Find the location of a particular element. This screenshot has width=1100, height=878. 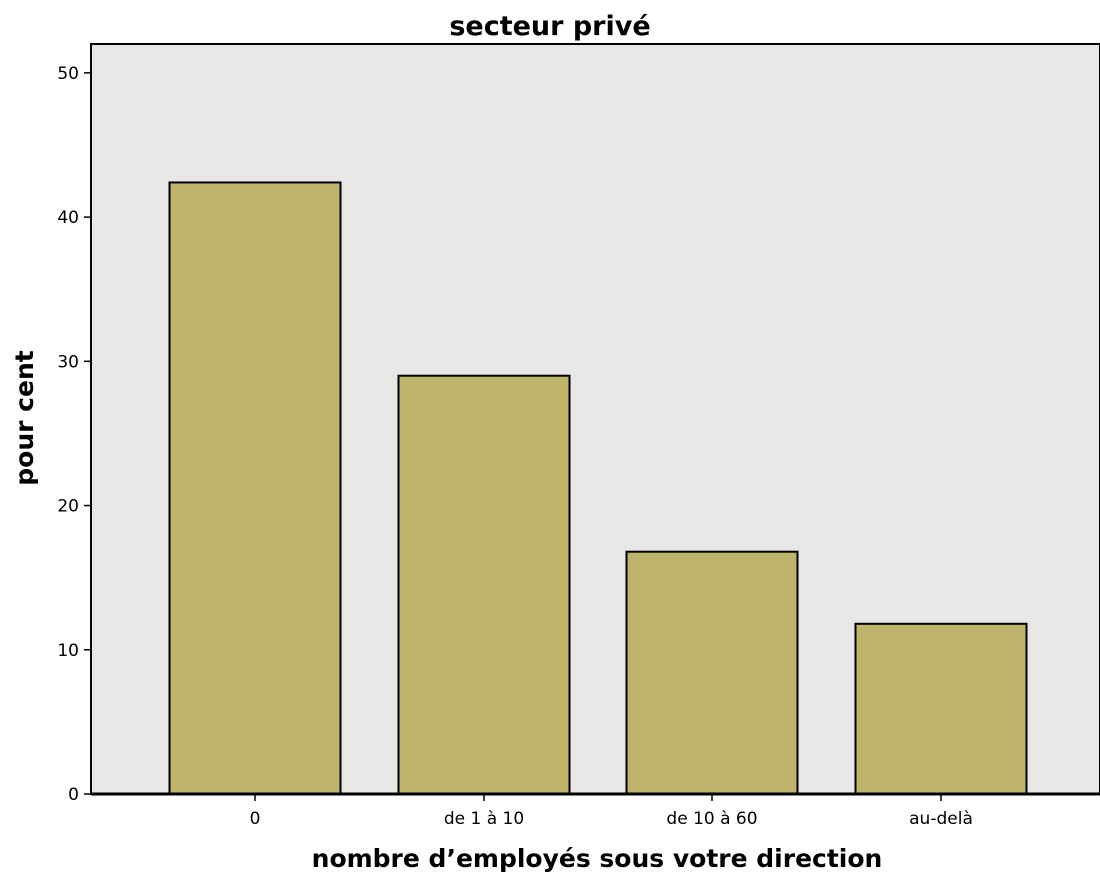

x-tick-label-0: 0 is located at coordinates (255, 819).